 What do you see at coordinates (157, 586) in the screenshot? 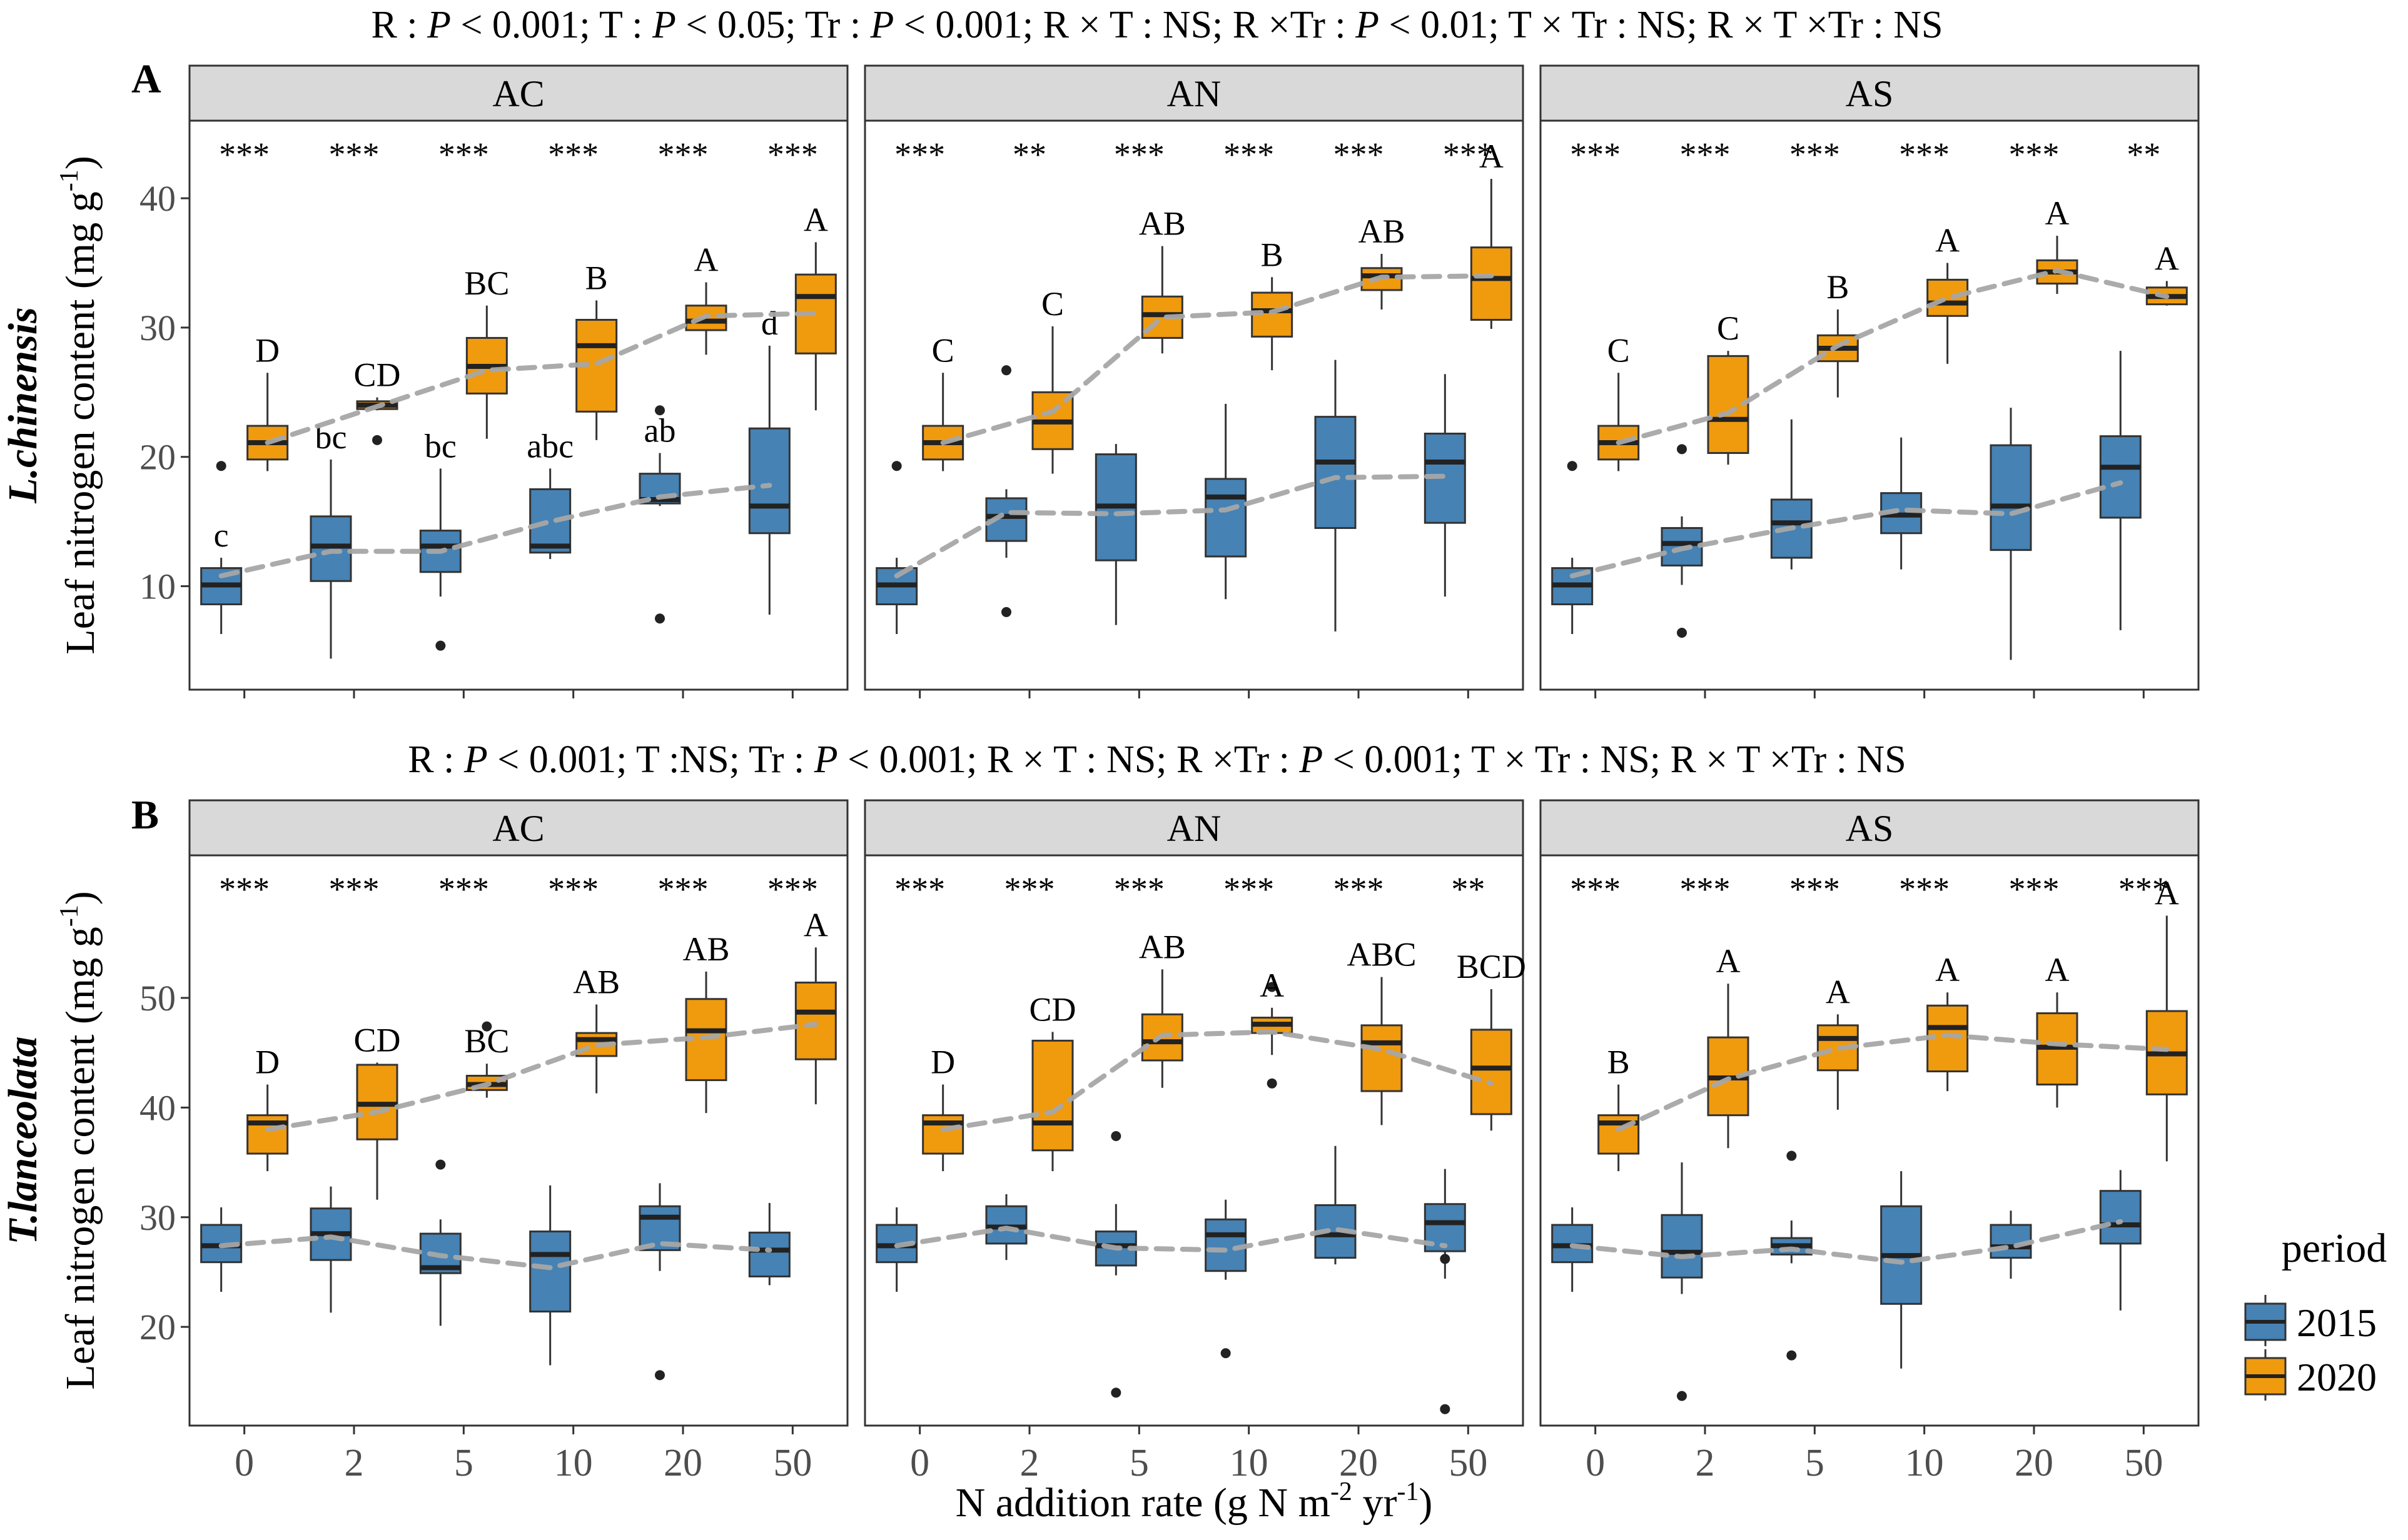
I see `y-tick-label: 10` at bounding box center [157, 586].